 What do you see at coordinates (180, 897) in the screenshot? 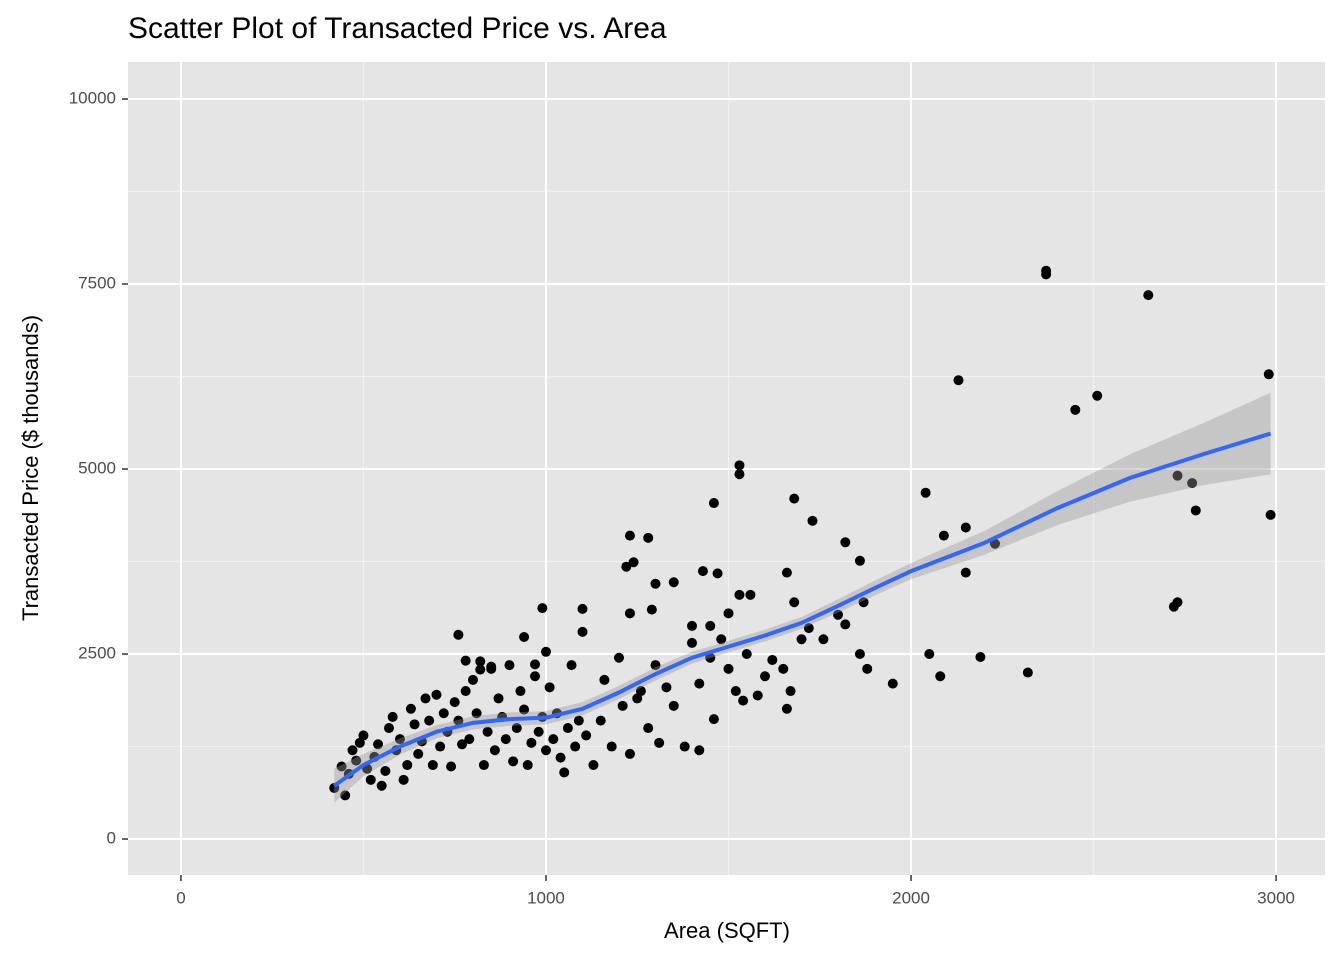
I see `x-tick-label: 0` at bounding box center [180, 897].